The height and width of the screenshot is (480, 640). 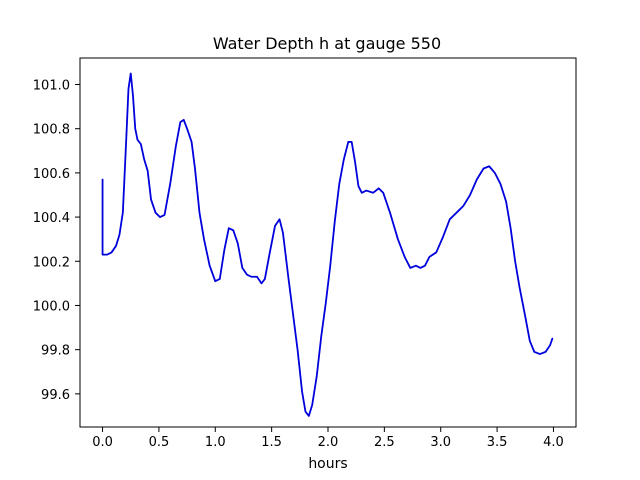 I want to click on y-tick-label: 100.4, so click(x=51, y=218).